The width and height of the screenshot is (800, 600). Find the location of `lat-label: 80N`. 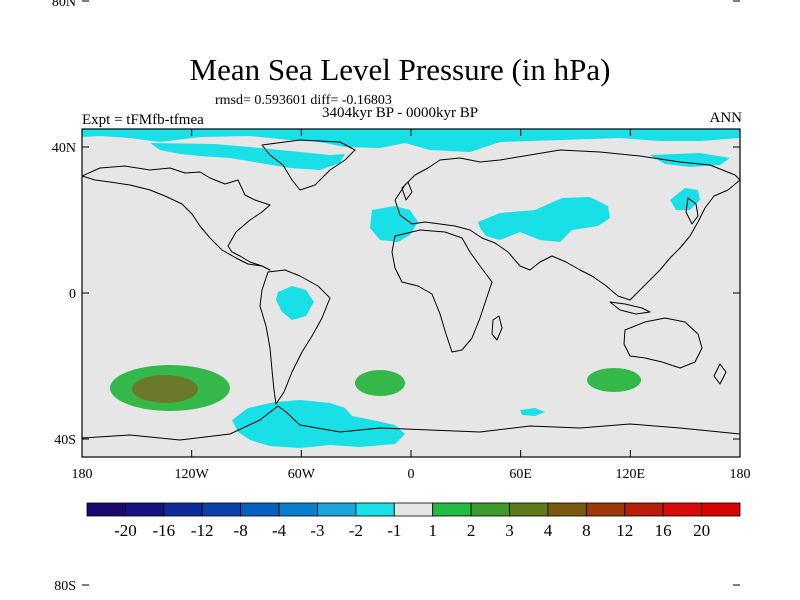

lat-label: 80N is located at coordinates (64, 5).